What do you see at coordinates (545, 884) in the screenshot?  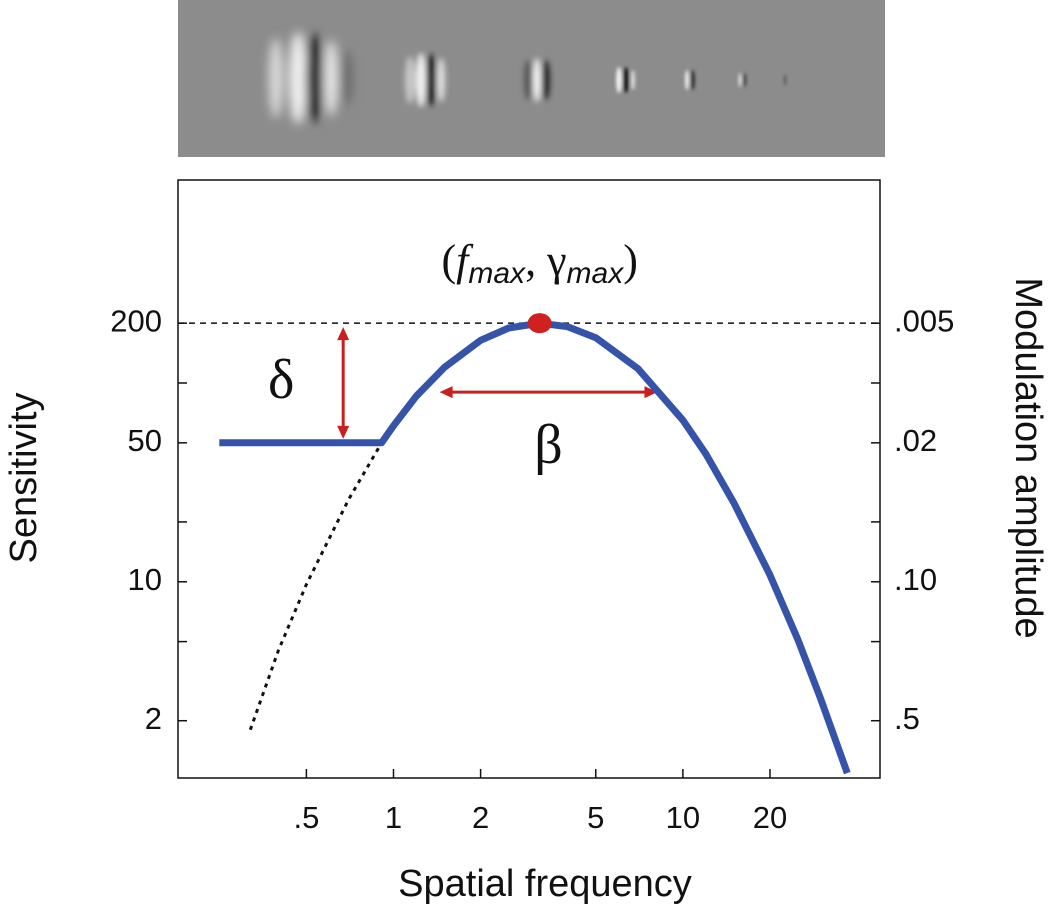 I see `x-axis-label: Spatial frequency` at bounding box center [545, 884].